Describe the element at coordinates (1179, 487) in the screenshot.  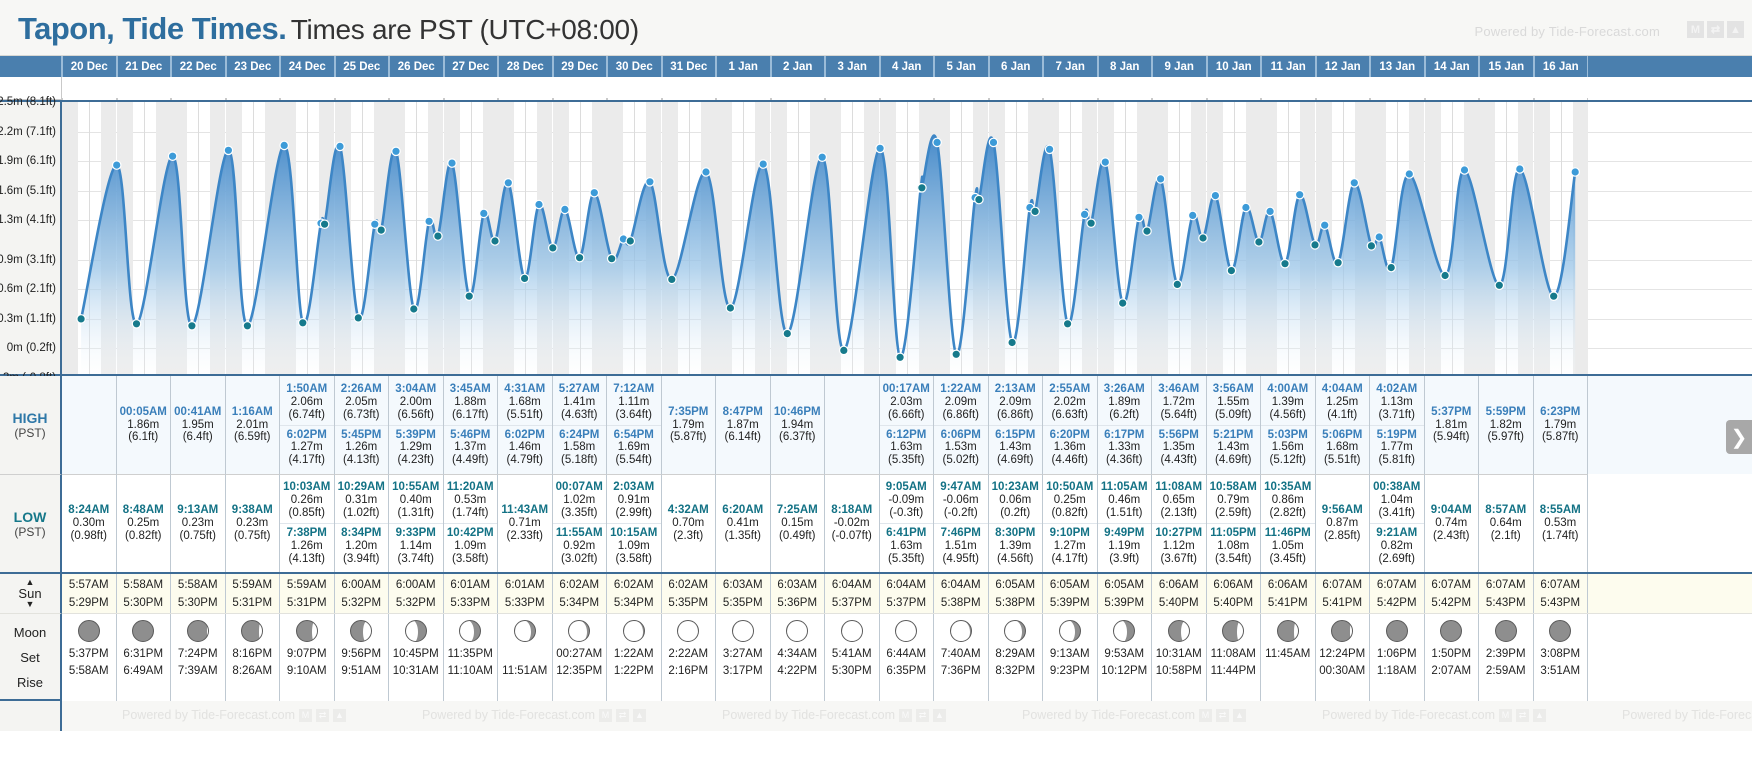
I see `tide-event-time: 11:08AM` at that location.